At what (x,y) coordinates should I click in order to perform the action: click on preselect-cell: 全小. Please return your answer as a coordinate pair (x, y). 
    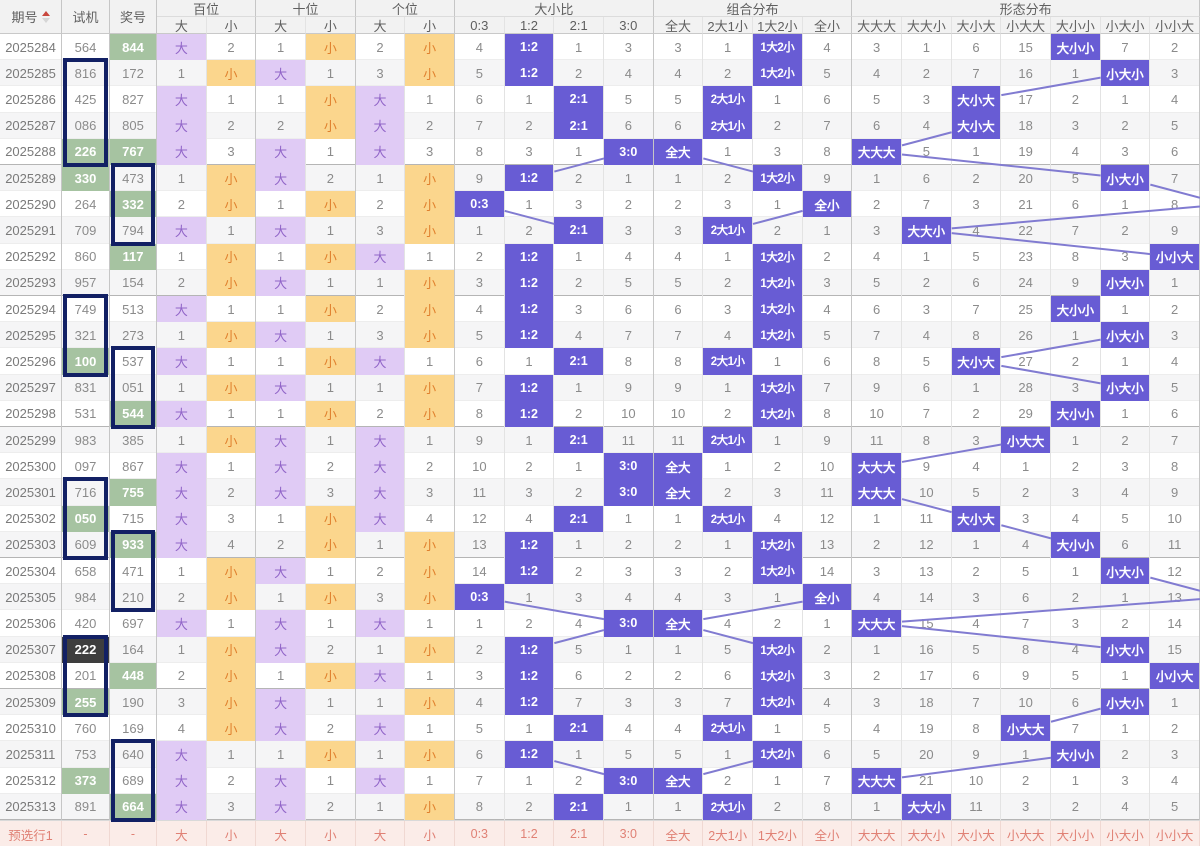
    Looking at the image, I should click on (828, 833).